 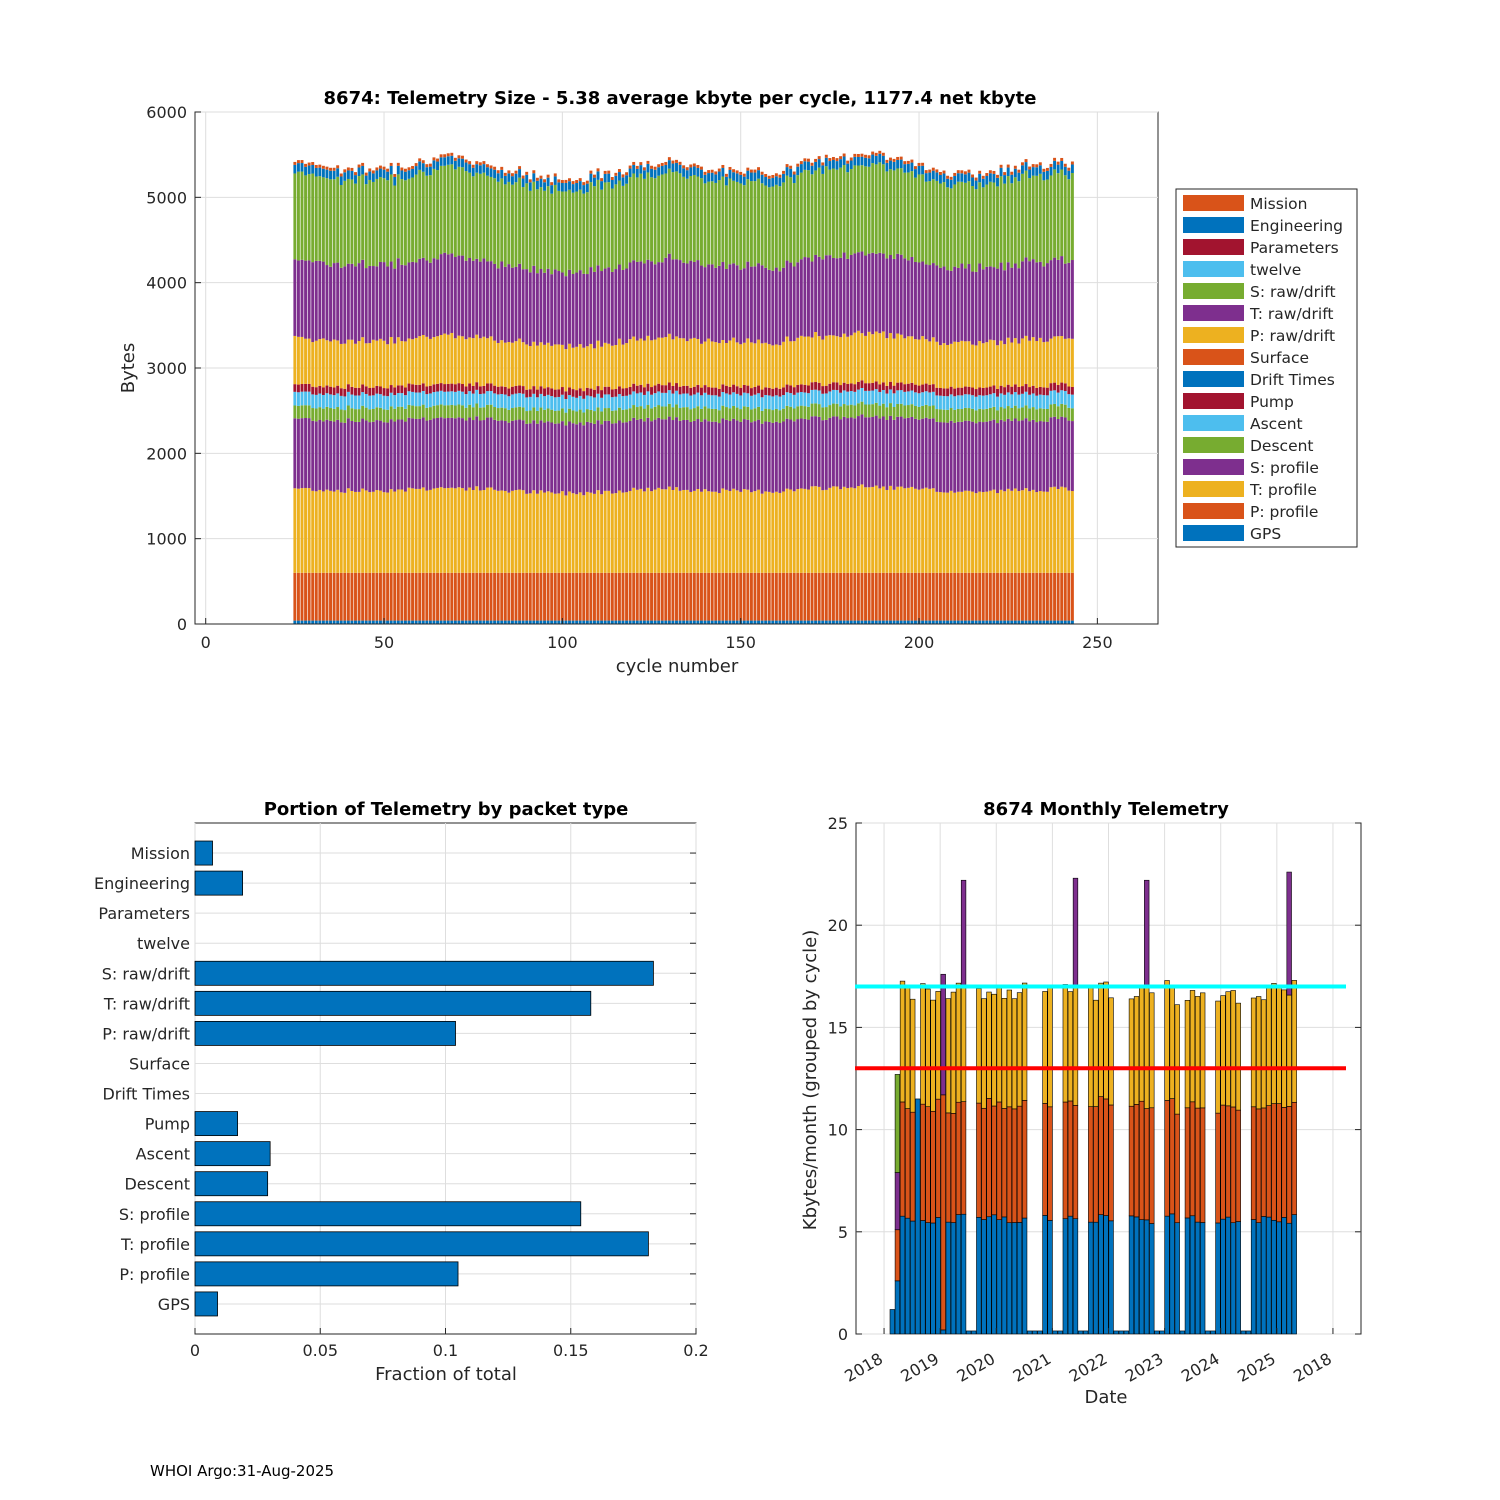 I want to click on legend-entry: P: raw/drift, so click(x=1292, y=336).